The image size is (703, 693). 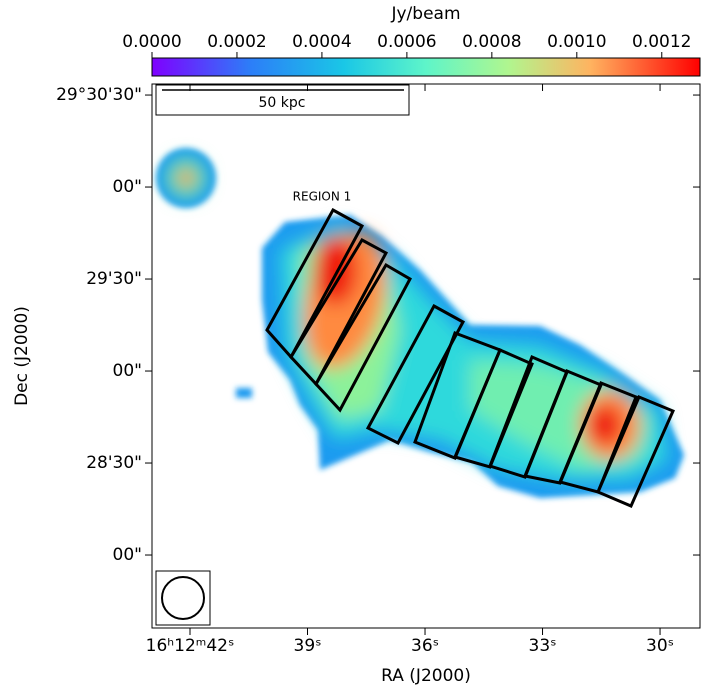 I want to click on scalebar-label: 50 kpc, so click(x=282, y=103).